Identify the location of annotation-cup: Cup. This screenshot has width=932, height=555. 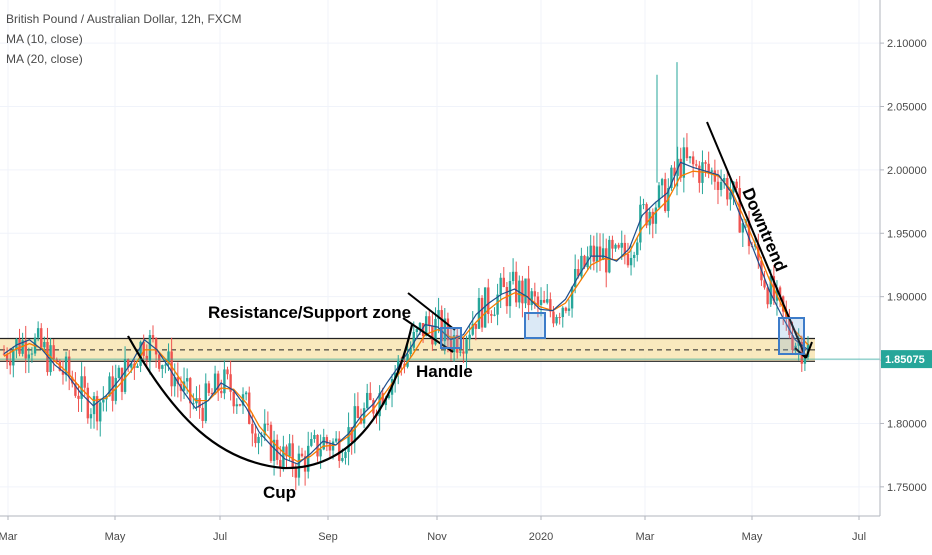
(279, 492).